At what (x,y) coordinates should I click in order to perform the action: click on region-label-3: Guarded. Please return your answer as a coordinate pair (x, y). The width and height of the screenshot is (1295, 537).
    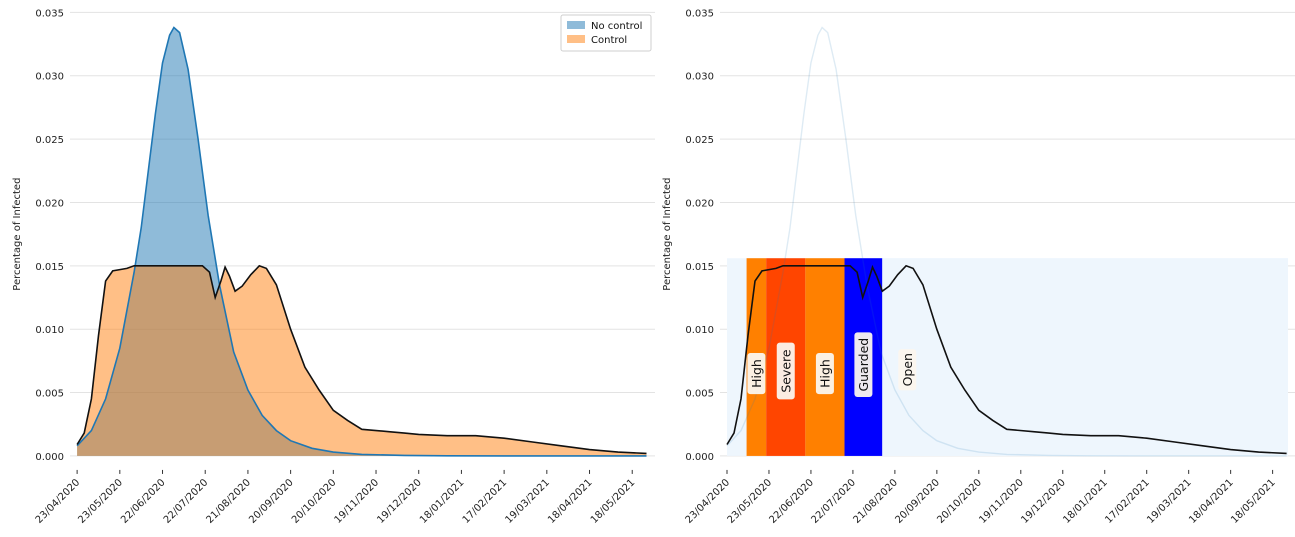
    Looking at the image, I should click on (863, 364).